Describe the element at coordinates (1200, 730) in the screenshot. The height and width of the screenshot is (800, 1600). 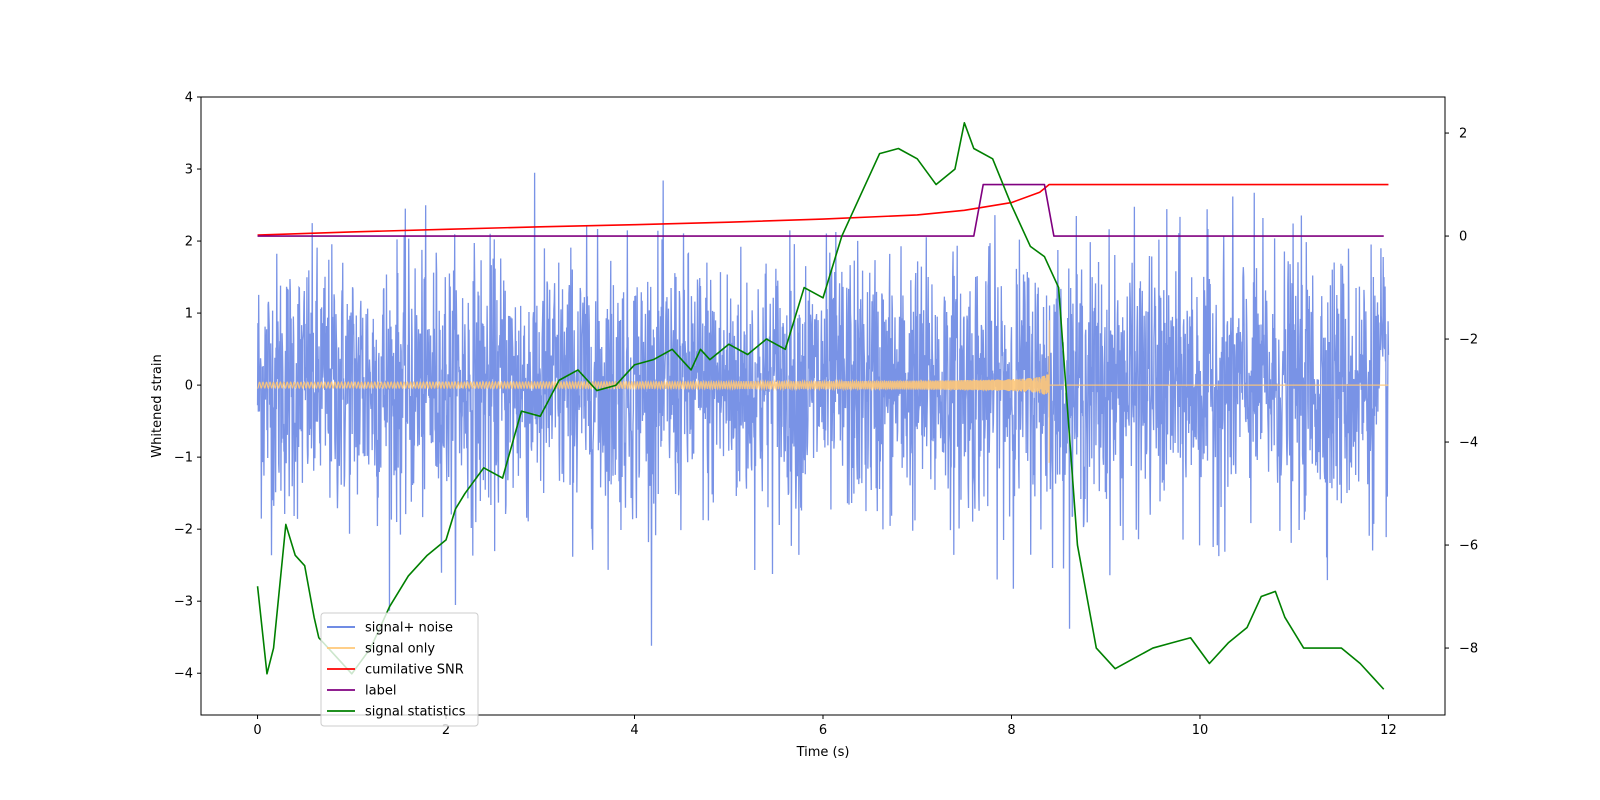
I see `x-tick-label: 10` at that location.